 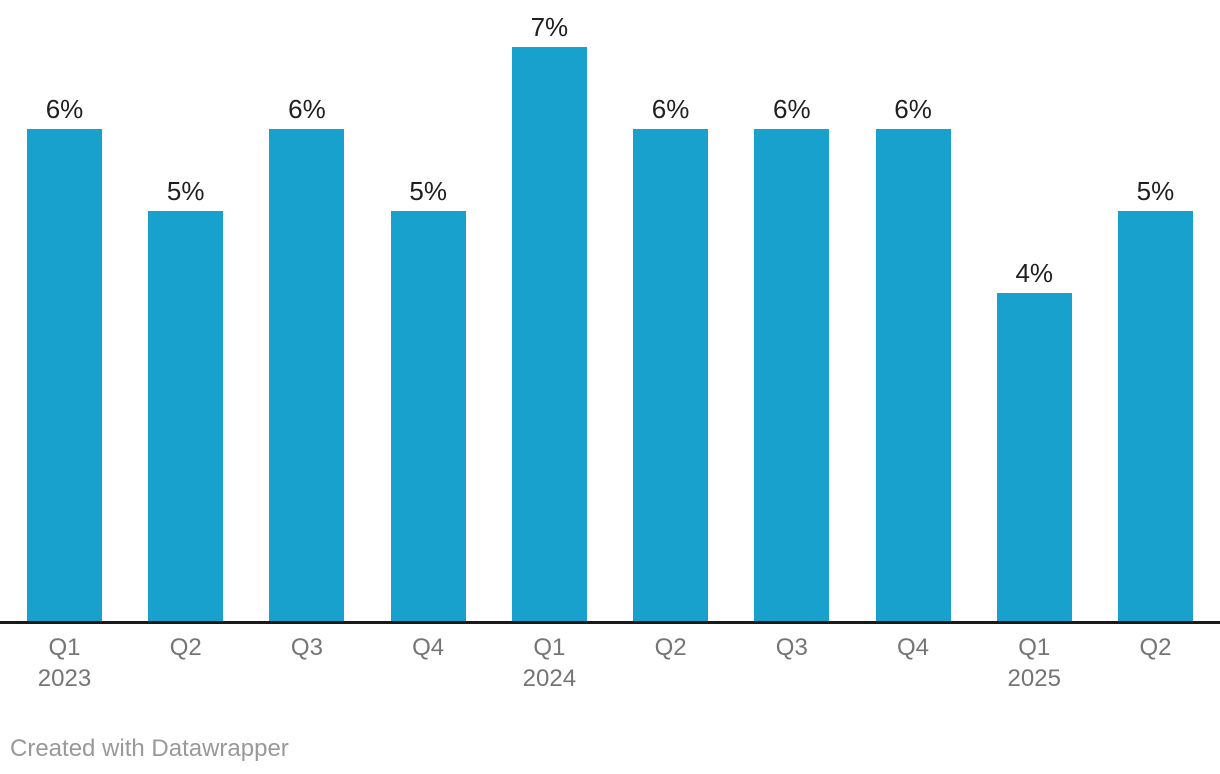 What do you see at coordinates (610, 622) in the screenshot?
I see `x-axis-baseline` at bounding box center [610, 622].